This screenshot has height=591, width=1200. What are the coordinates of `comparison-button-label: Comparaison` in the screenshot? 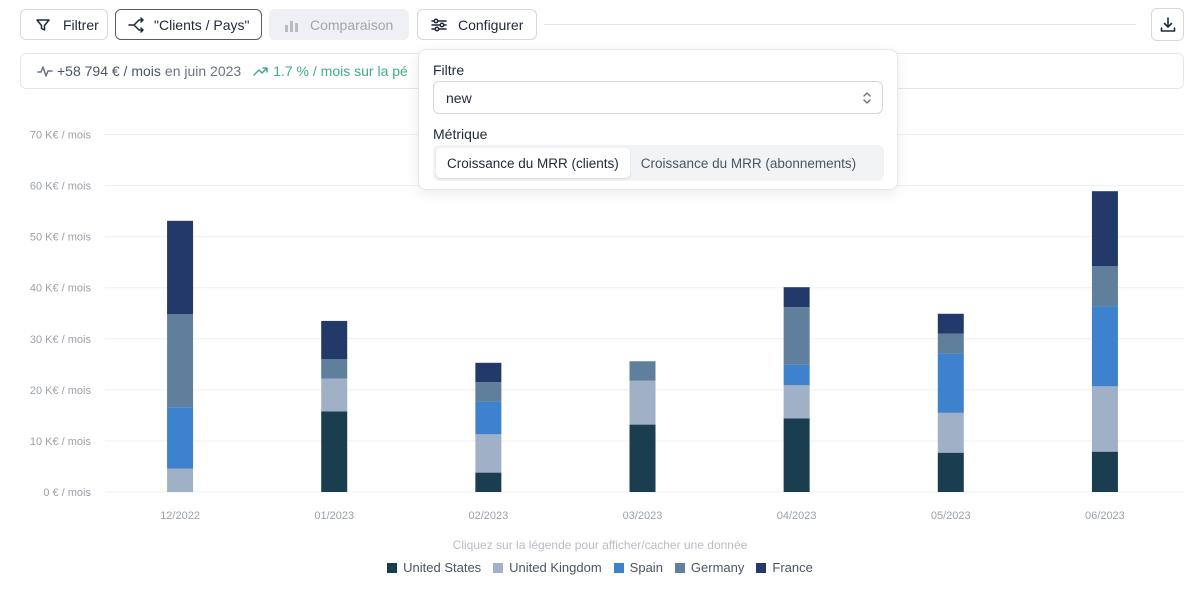 It's located at (352, 24).